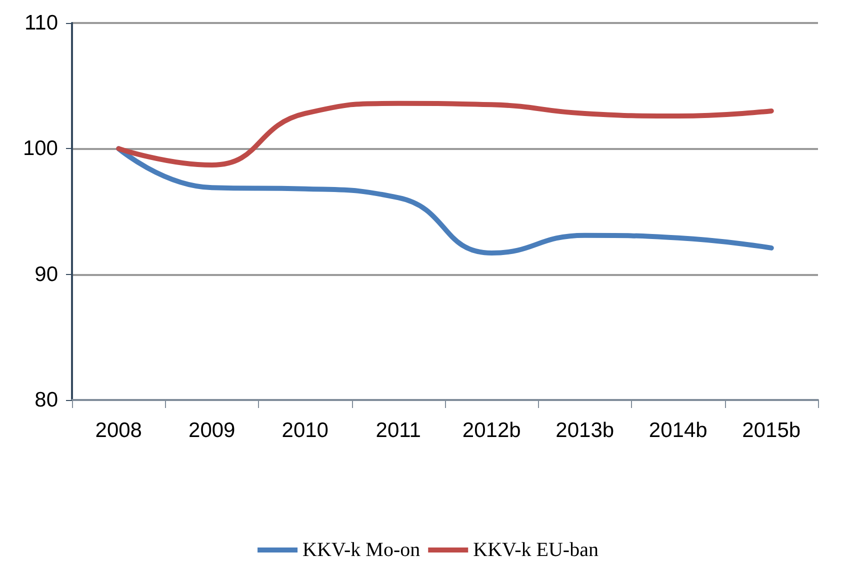  Describe the element at coordinates (46, 400) in the screenshot. I see `y-tick-label: 80` at that location.